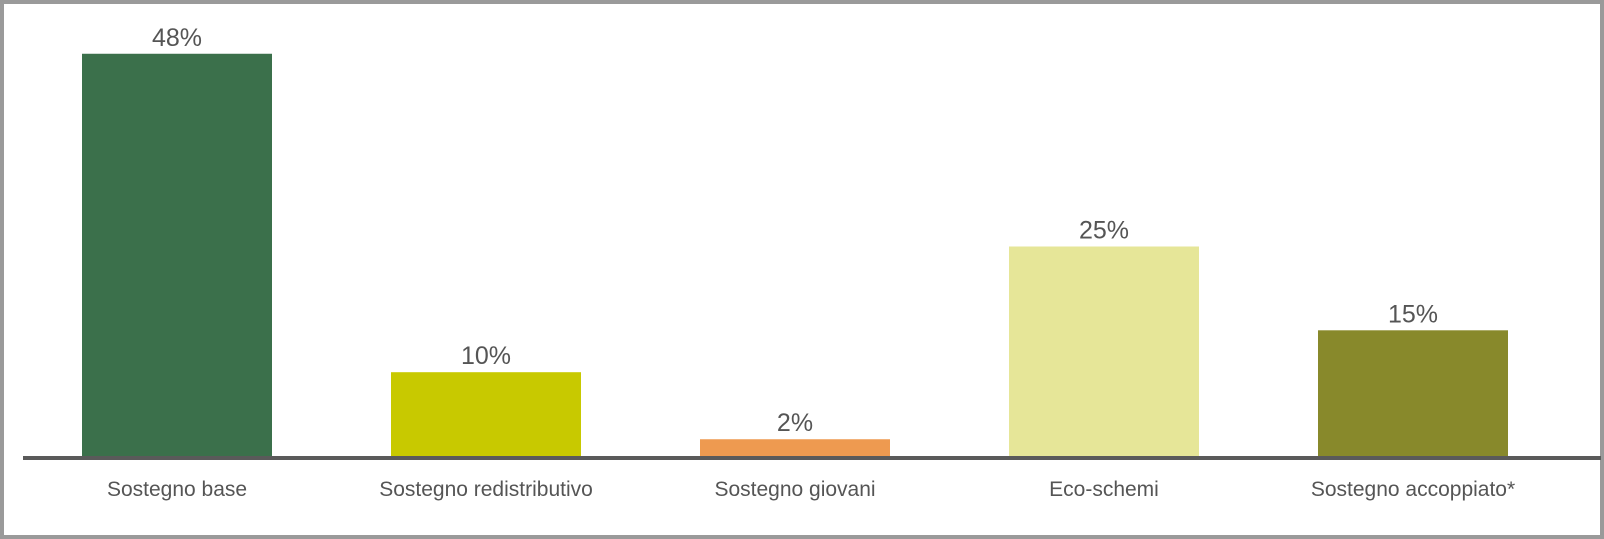 The height and width of the screenshot is (539, 1604). What do you see at coordinates (177, 38) in the screenshot?
I see `value-label: 48%` at bounding box center [177, 38].